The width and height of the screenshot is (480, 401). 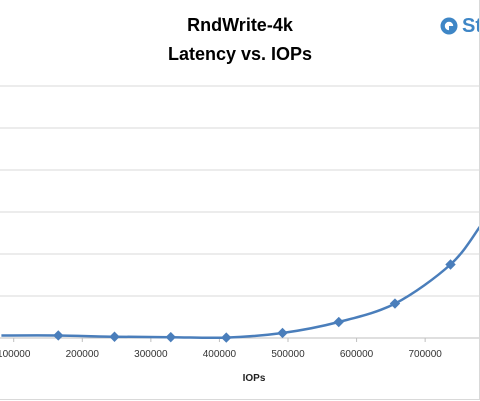 I want to click on x-tick-label: 200000, so click(x=83, y=354).